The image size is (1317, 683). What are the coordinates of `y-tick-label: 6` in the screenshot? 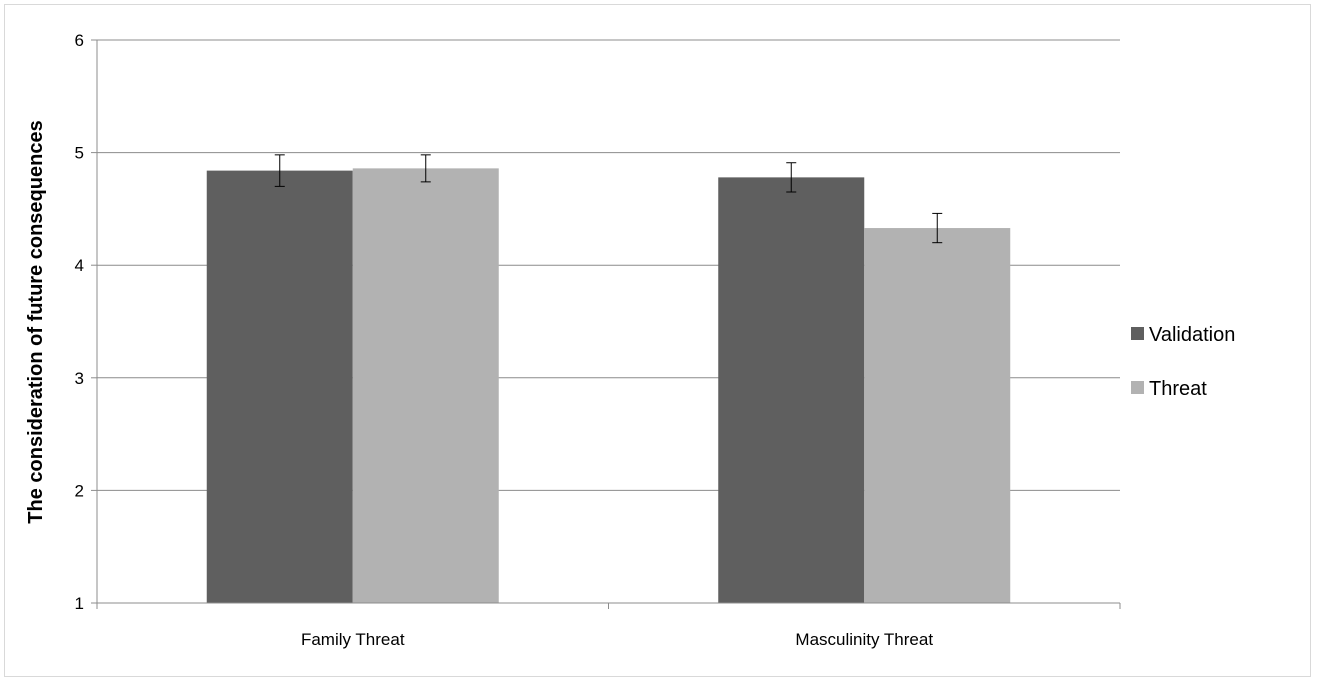 It's located at (79, 40).